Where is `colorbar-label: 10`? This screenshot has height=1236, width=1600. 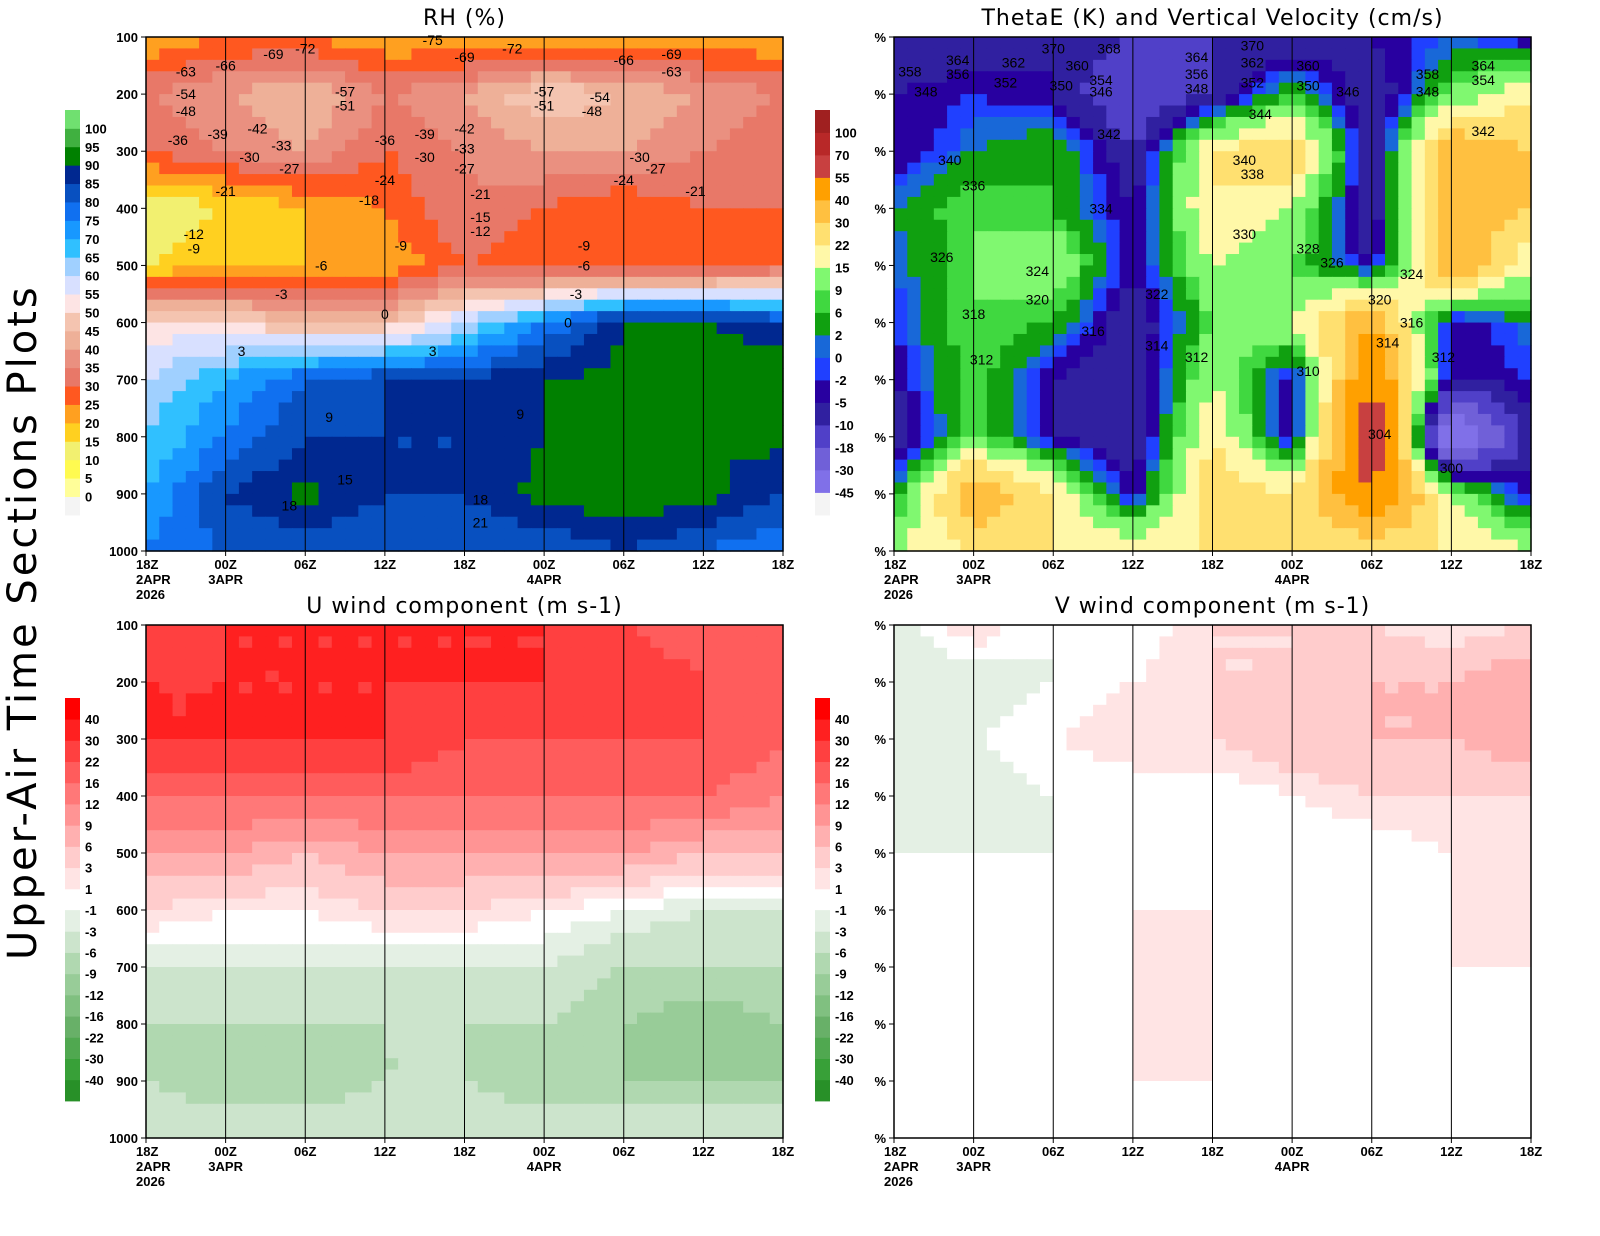 colorbar-label: 10 is located at coordinates (92, 460).